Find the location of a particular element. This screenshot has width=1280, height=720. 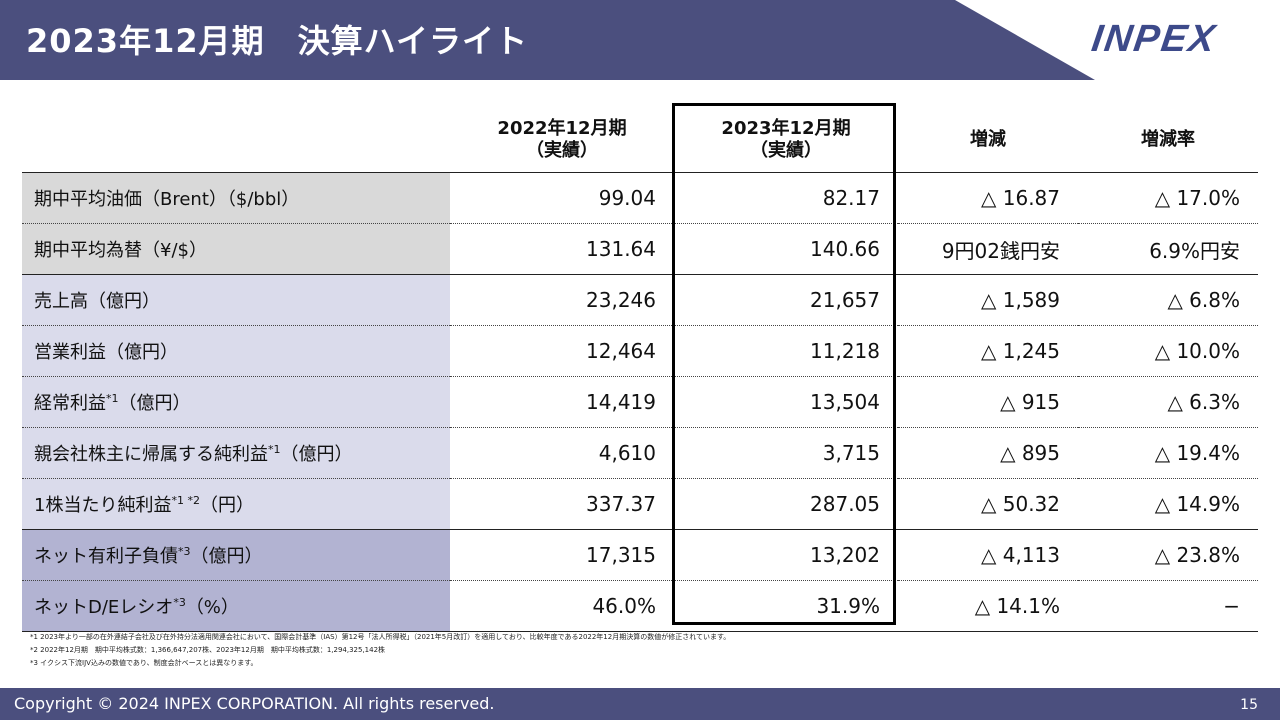

header-banner-shape is located at coordinates (547, 40).